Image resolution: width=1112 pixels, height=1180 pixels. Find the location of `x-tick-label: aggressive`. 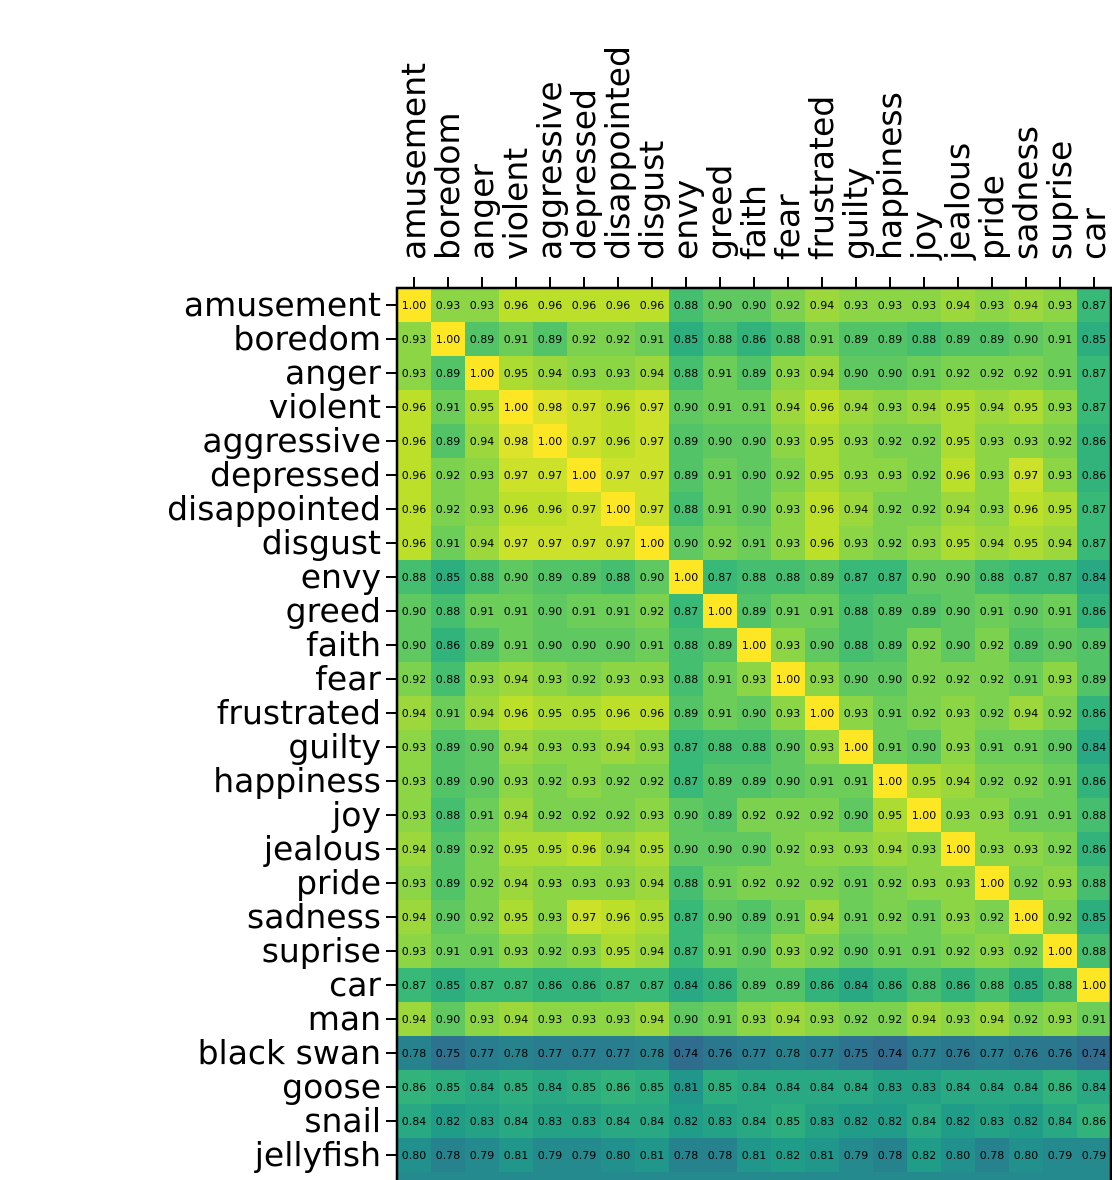

x-tick-label: aggressive is located at coordinates (549, 170).